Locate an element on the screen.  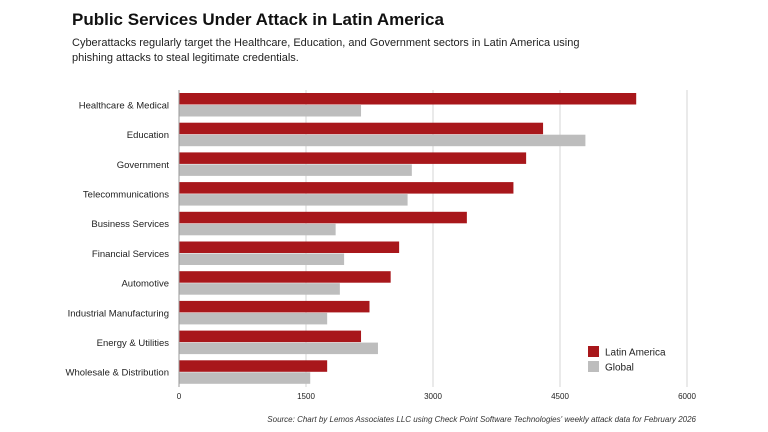
category-label: Industrial Manufacturing is located at coordinates (118, 313).